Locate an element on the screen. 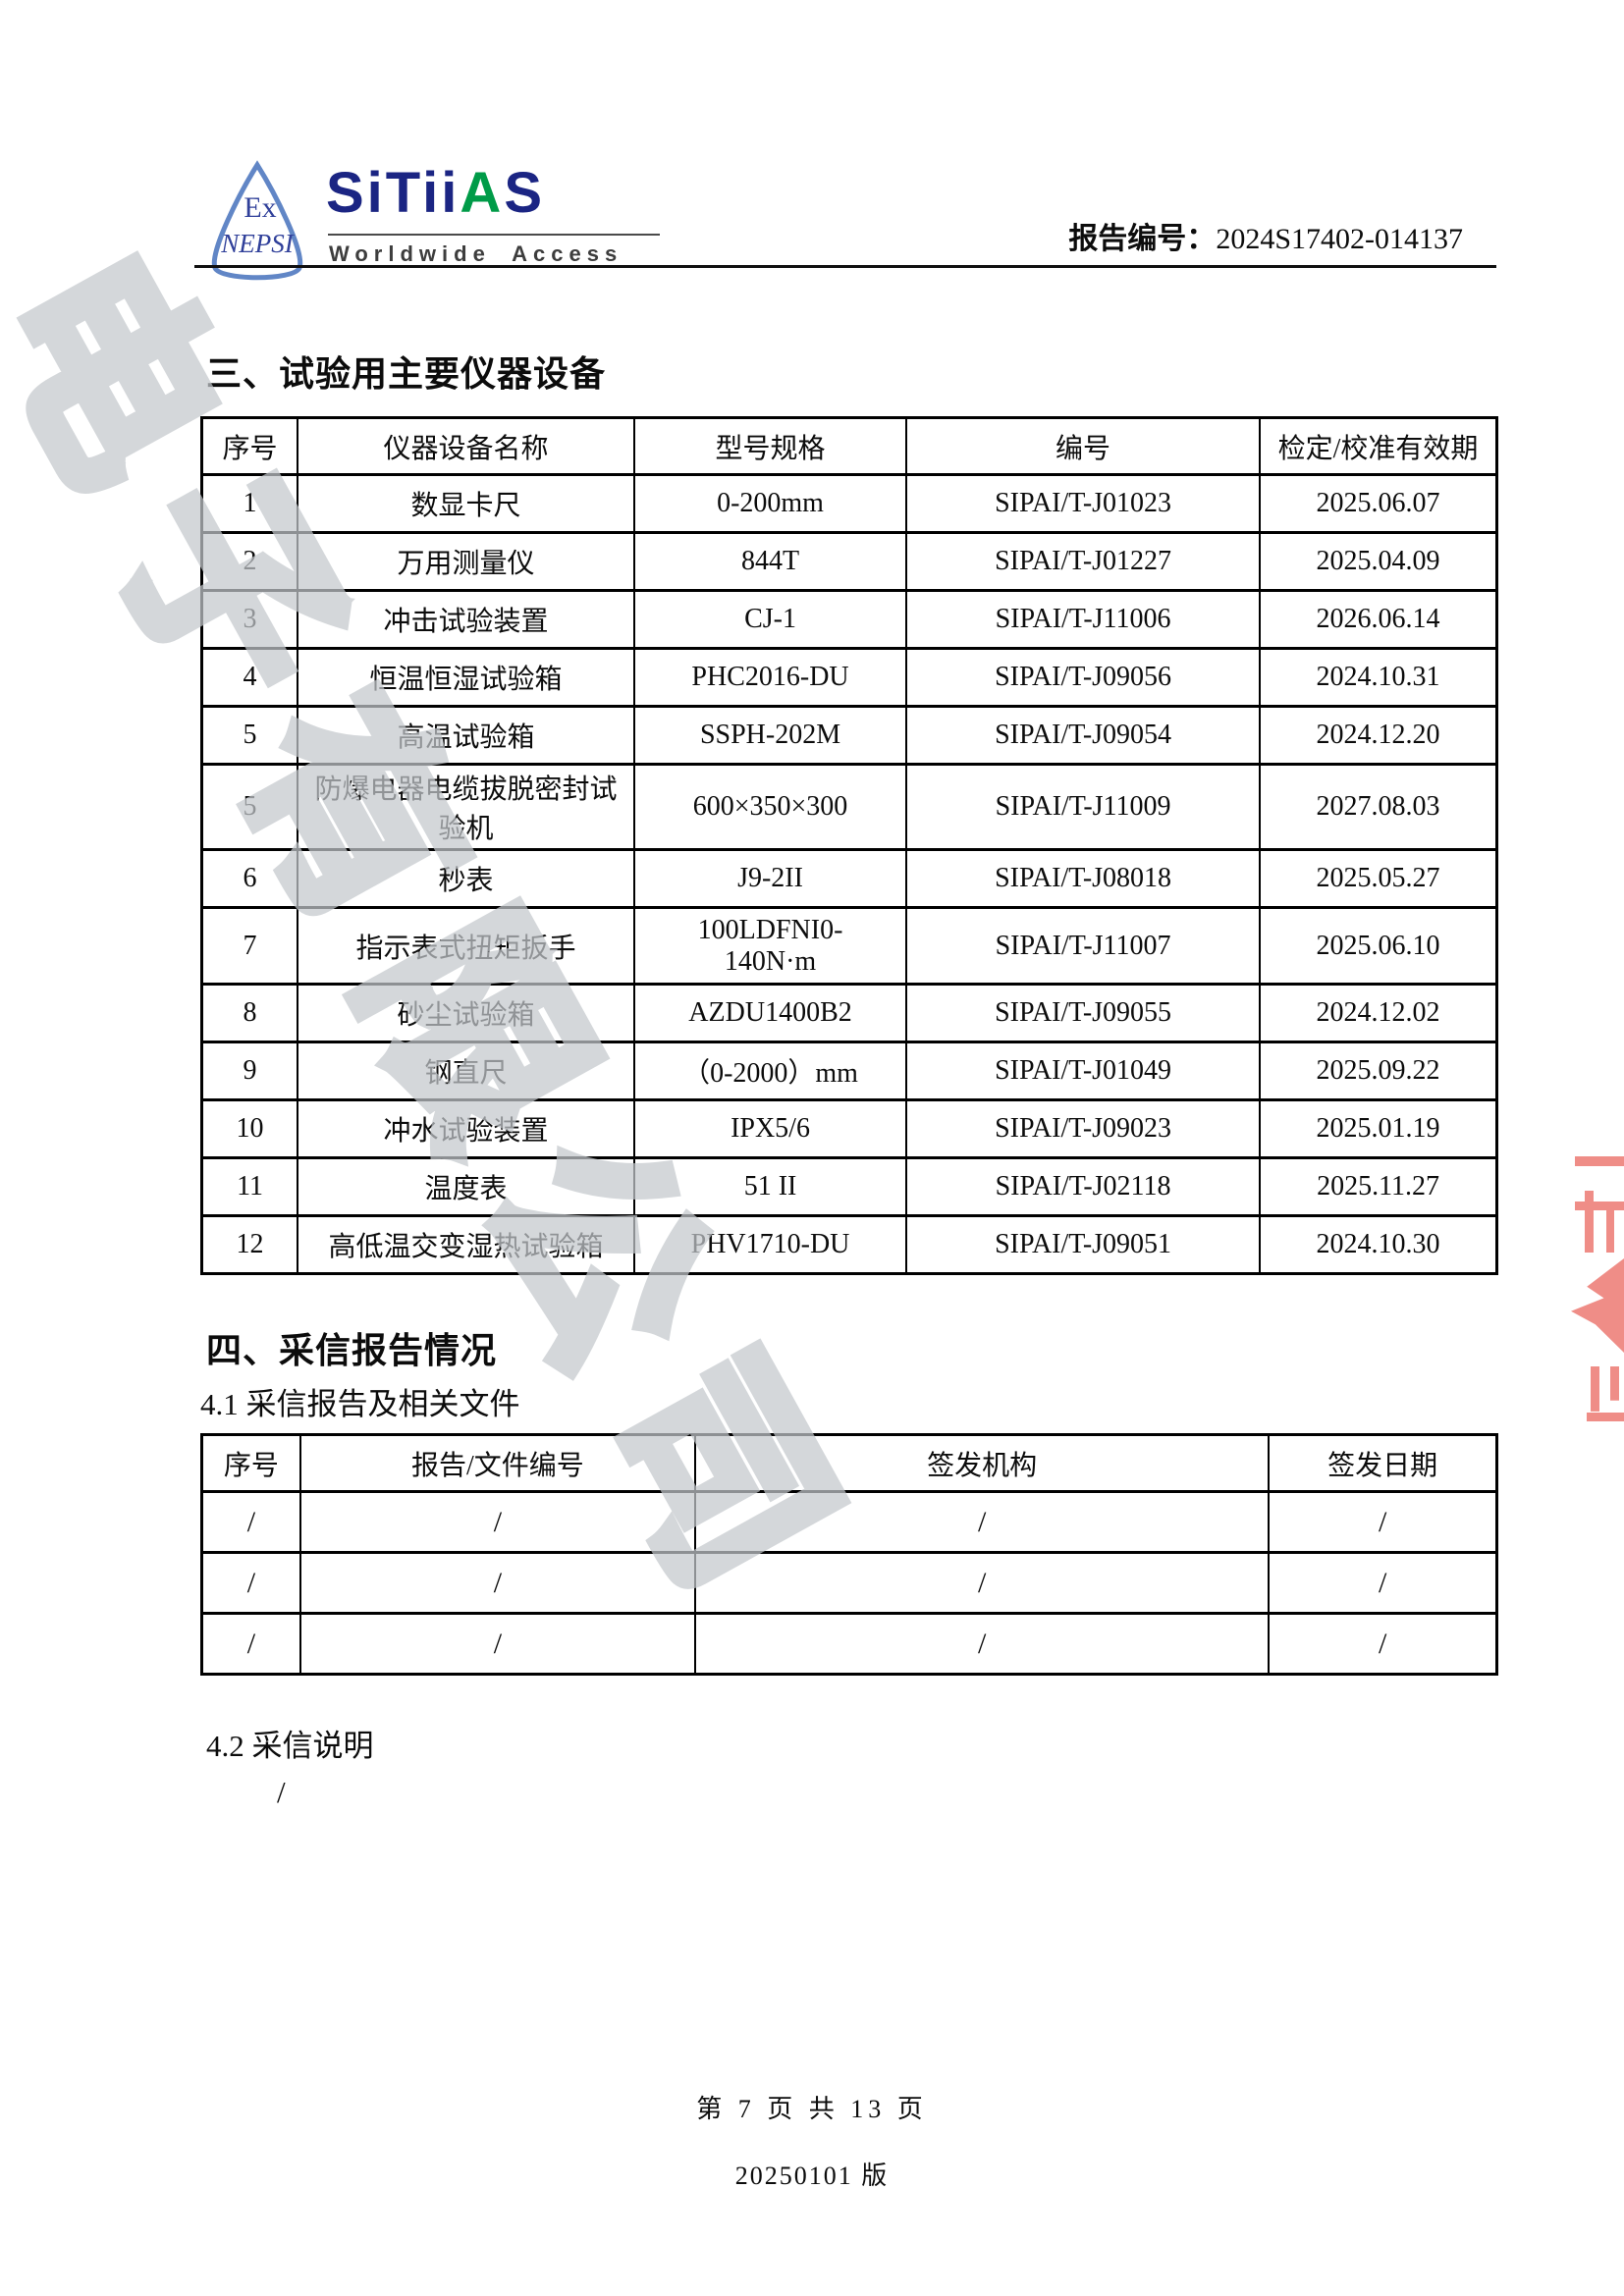 This screenshot has width=1624, height=2296. table-cell: 2024.12.20 is located at coordinates (1378, 736).